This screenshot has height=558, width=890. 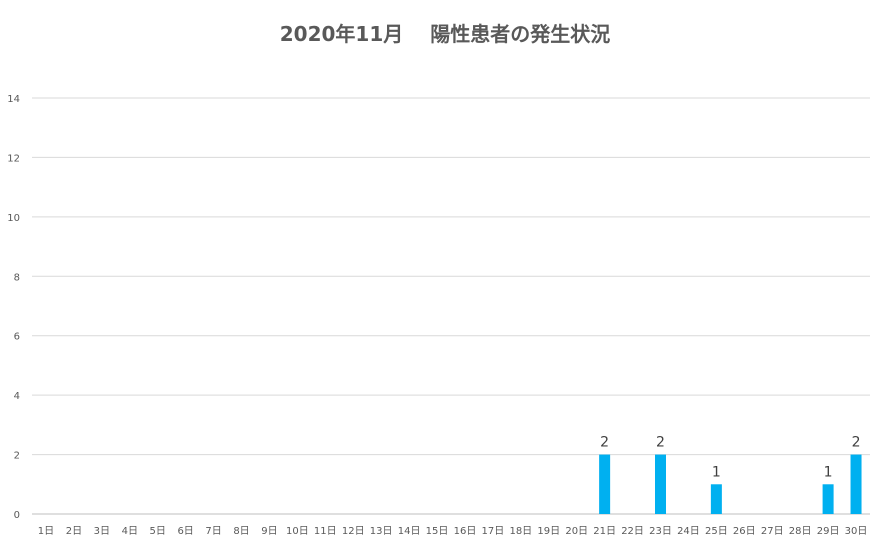 I want to click on x-tick-label: 8日, so click(x=241, y=531).